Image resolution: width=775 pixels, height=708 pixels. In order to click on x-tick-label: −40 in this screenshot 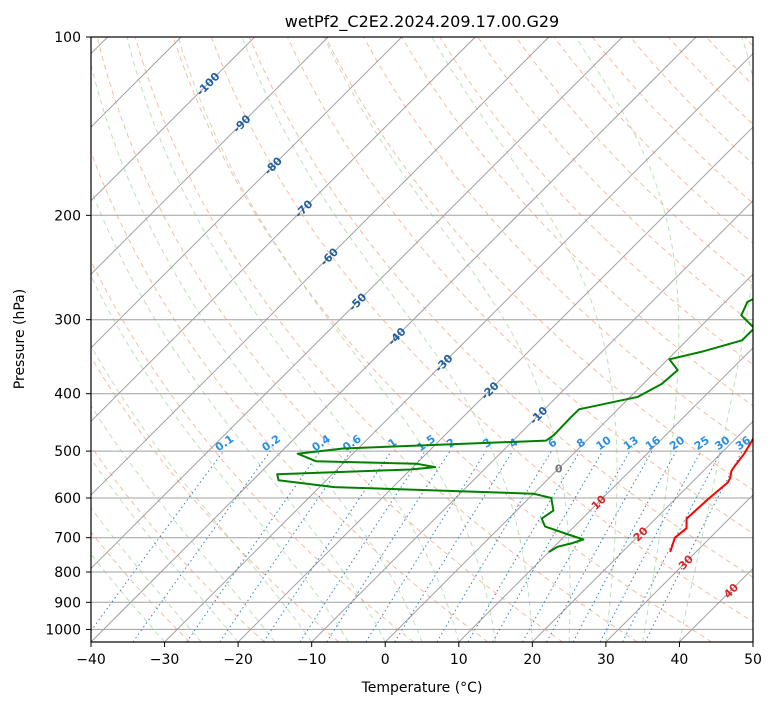, I will do `click(91, 660)`.